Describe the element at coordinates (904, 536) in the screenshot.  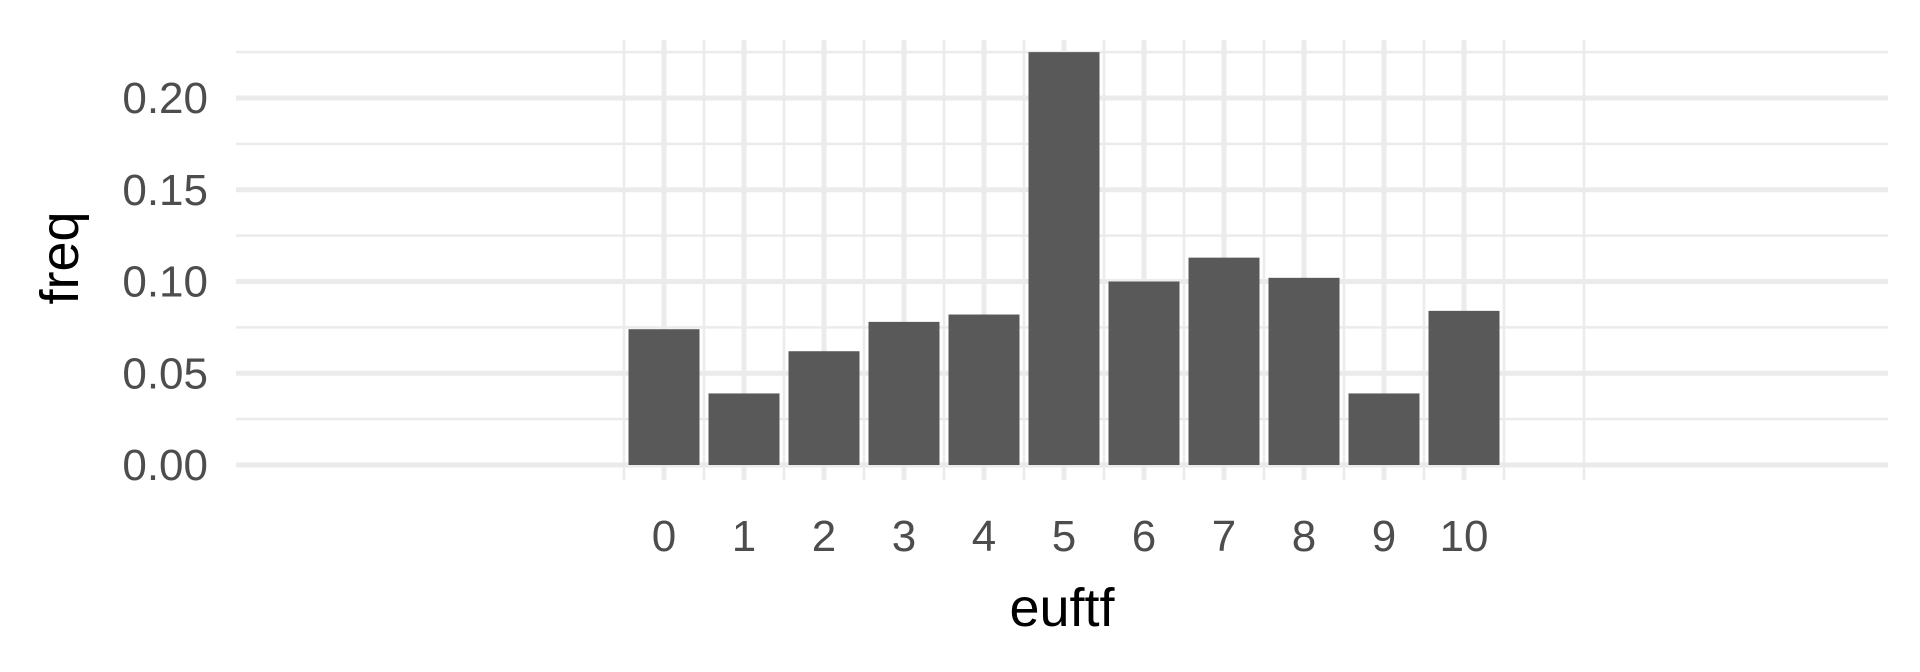
I see `x-tick-label: 3` at that location.